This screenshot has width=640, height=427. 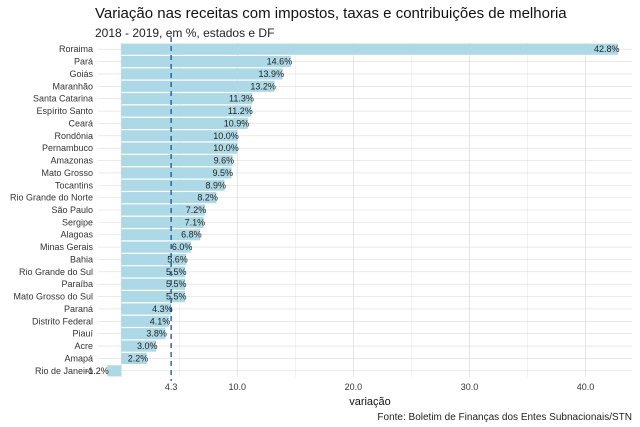 I want to click on category-label: Maranhão, so click(x=72, y=86).